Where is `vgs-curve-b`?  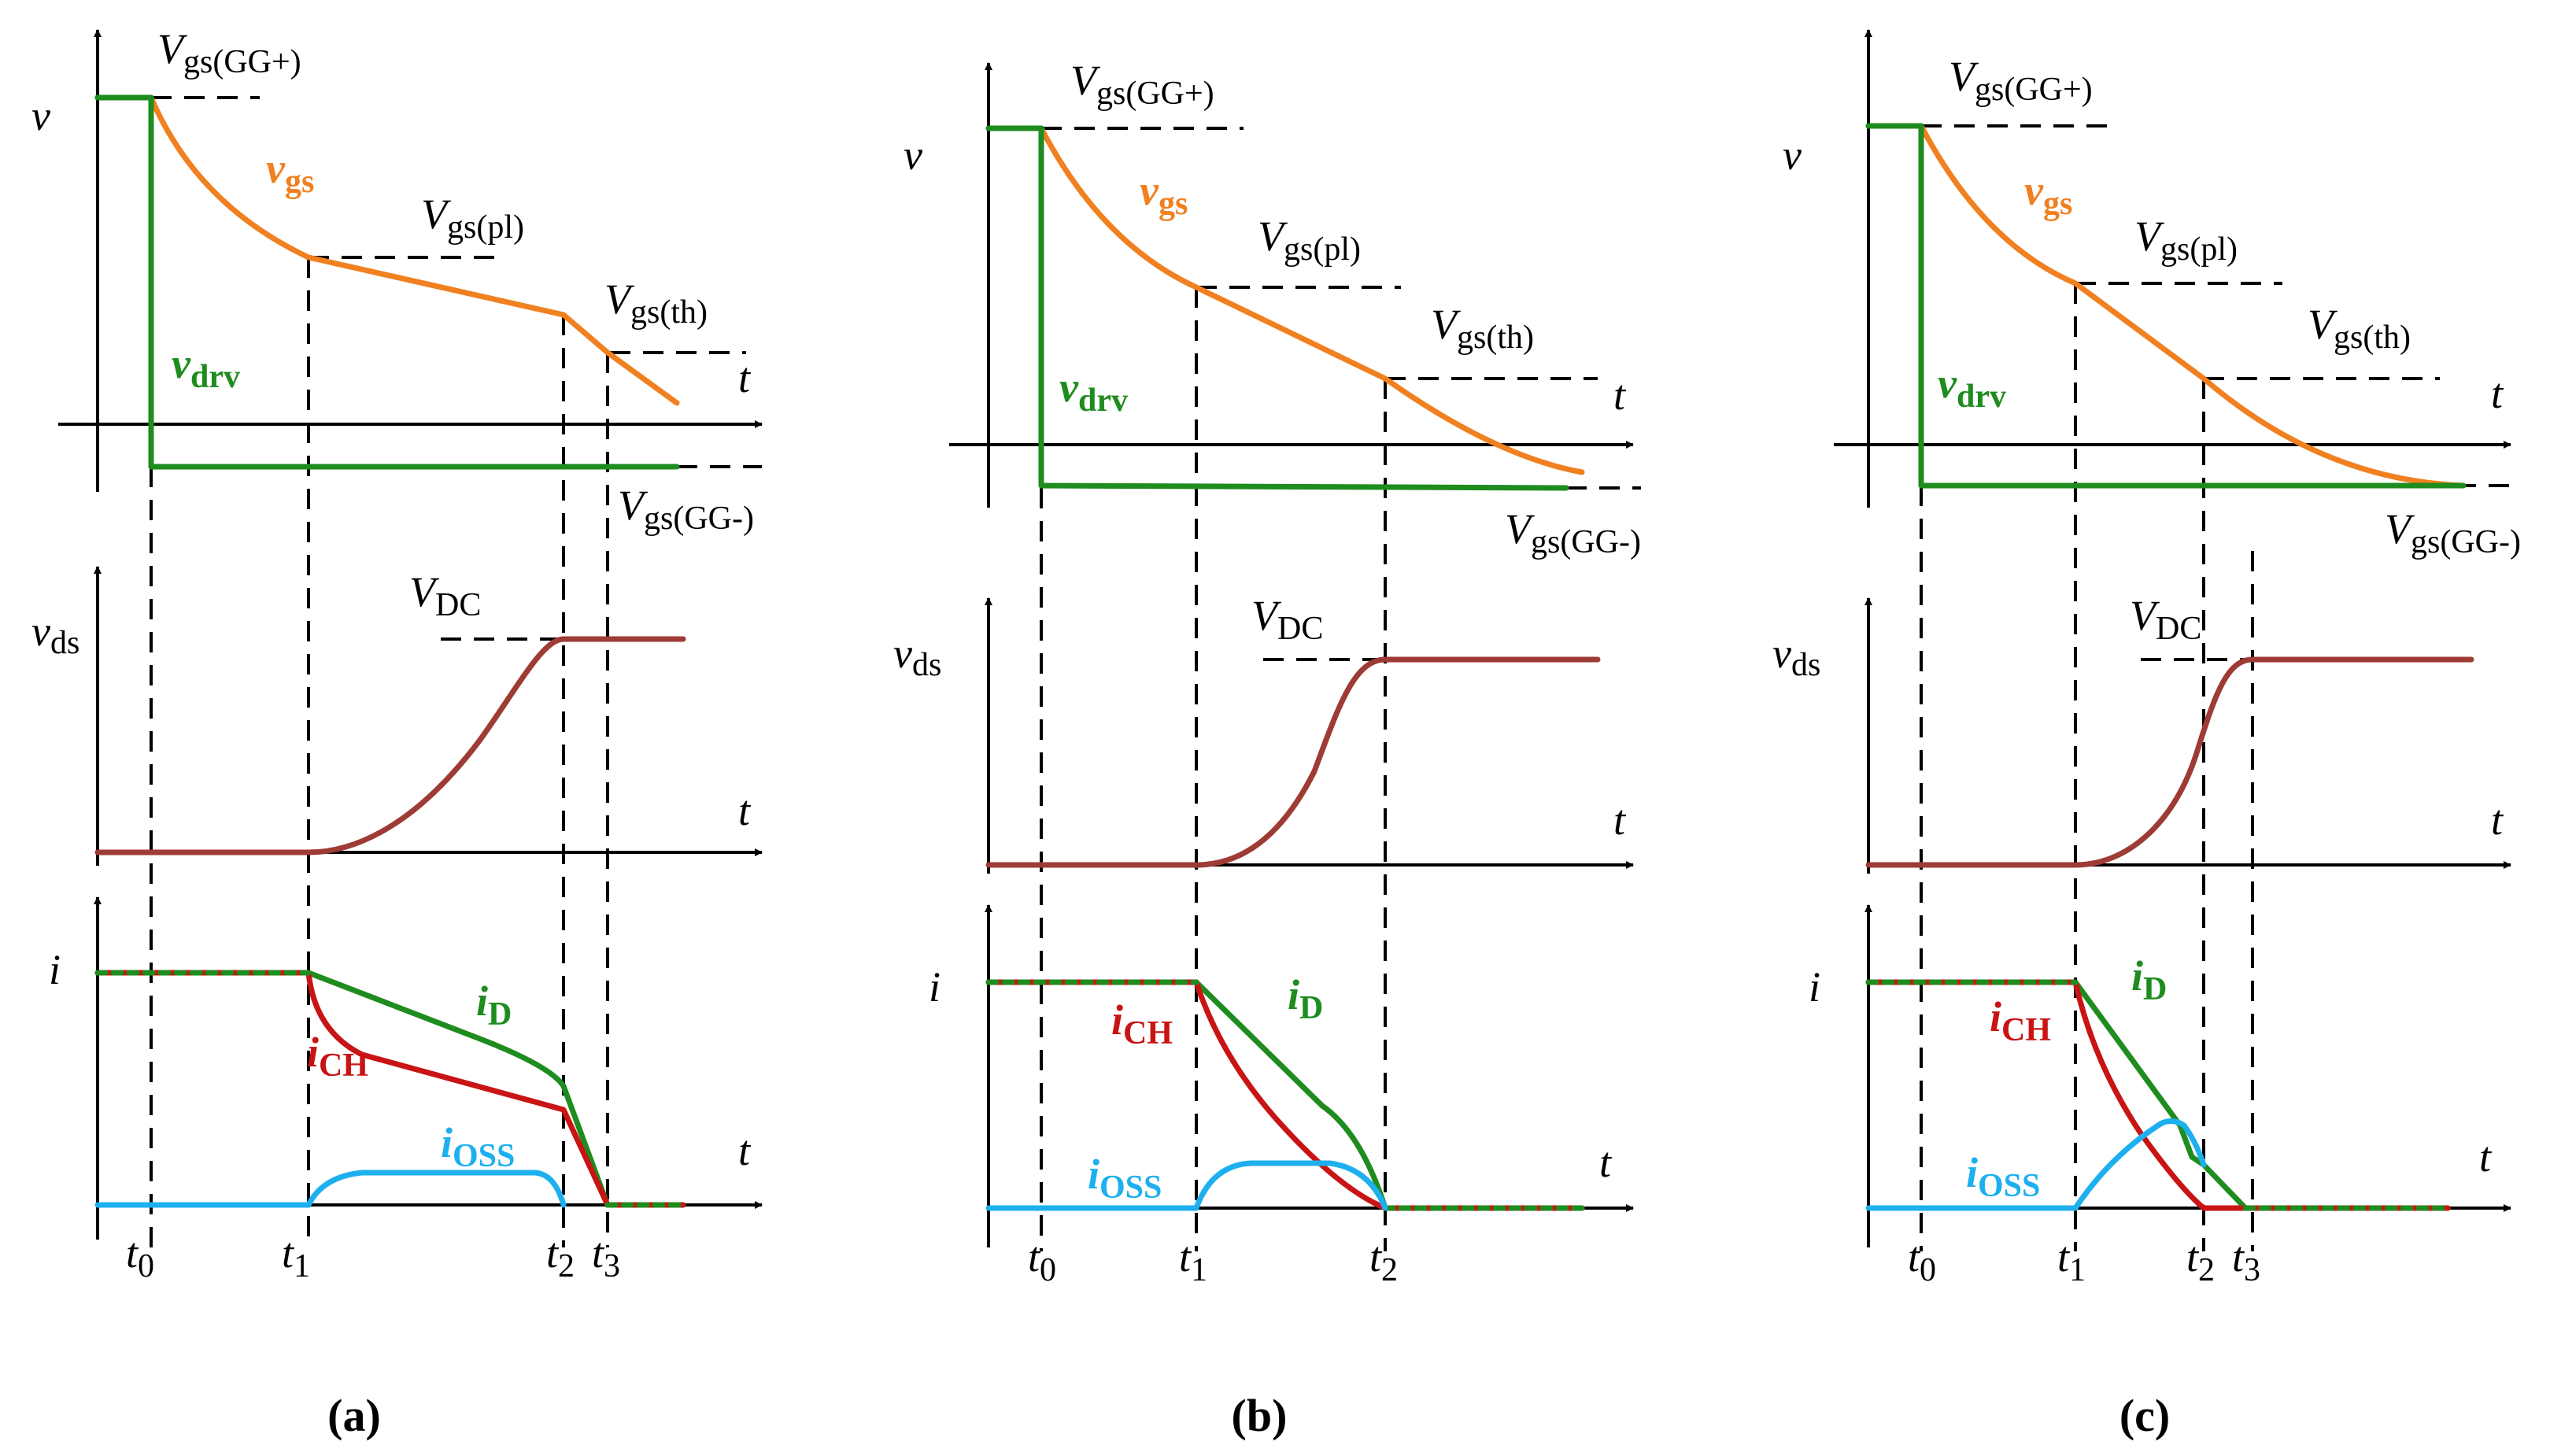
vgs-curve-b is located at coordinates (1285, 300).